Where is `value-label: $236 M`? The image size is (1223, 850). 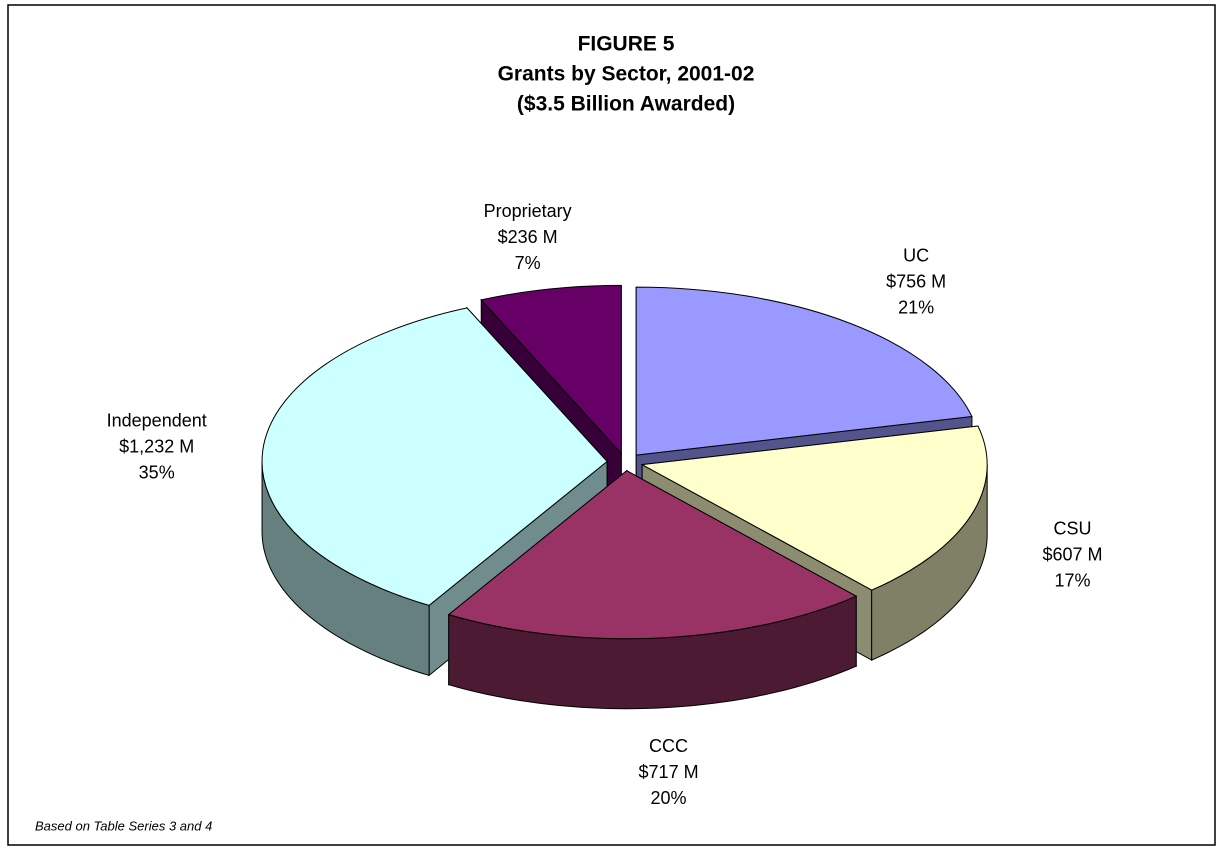
value-label: $236 M is located at coordinates (528, 237).